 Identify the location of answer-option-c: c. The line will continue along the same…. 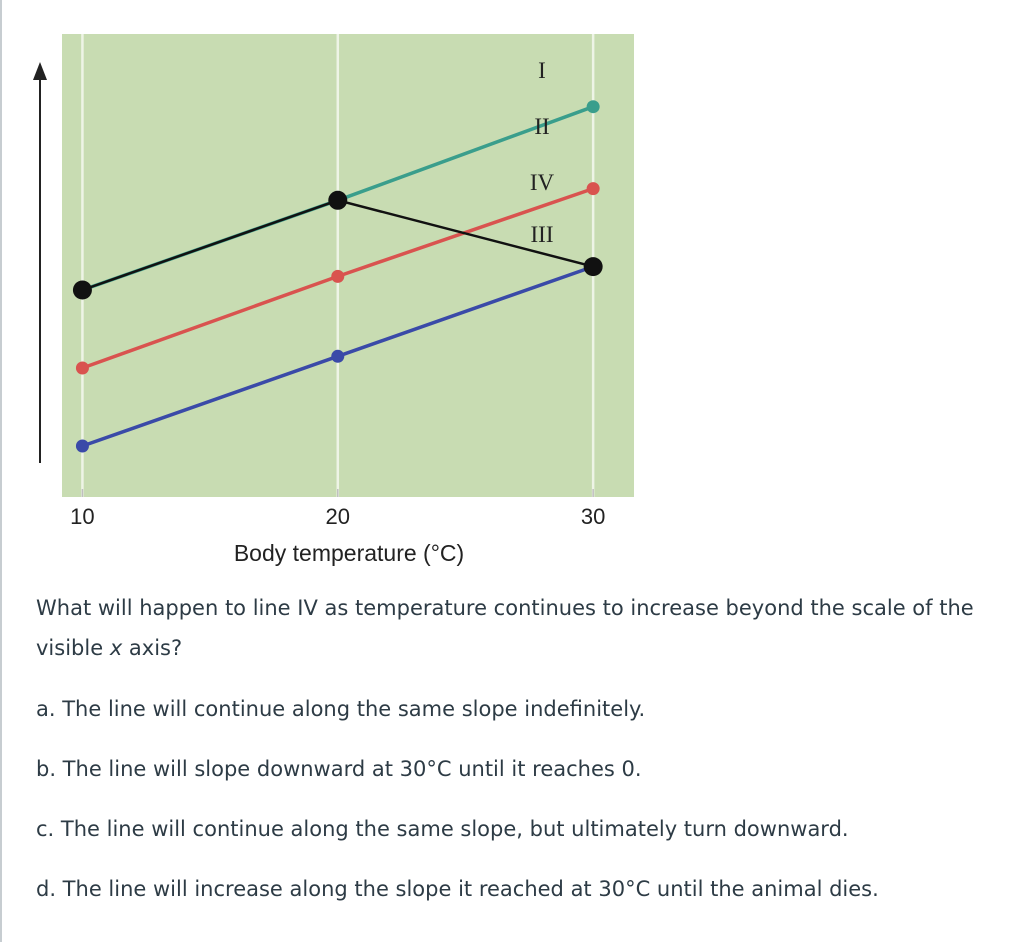
(442, 829).